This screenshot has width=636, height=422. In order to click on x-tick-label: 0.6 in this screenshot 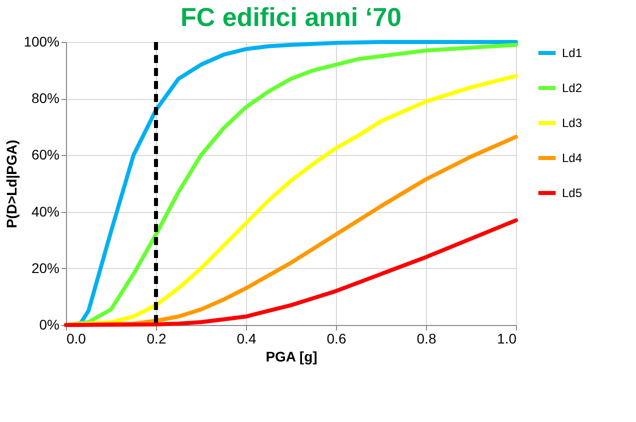, I will do `click(336, 338)`.